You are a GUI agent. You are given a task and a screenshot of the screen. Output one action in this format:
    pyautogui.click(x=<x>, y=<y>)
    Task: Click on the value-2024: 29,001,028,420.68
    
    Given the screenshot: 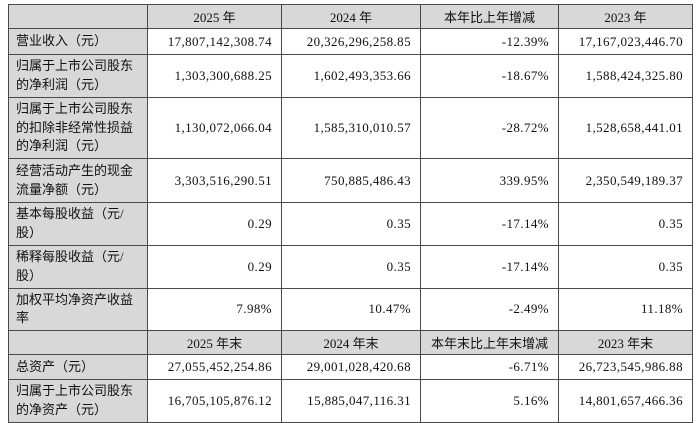 What is the action you would take?
    pyautogui.click(x=351, y=367)
    